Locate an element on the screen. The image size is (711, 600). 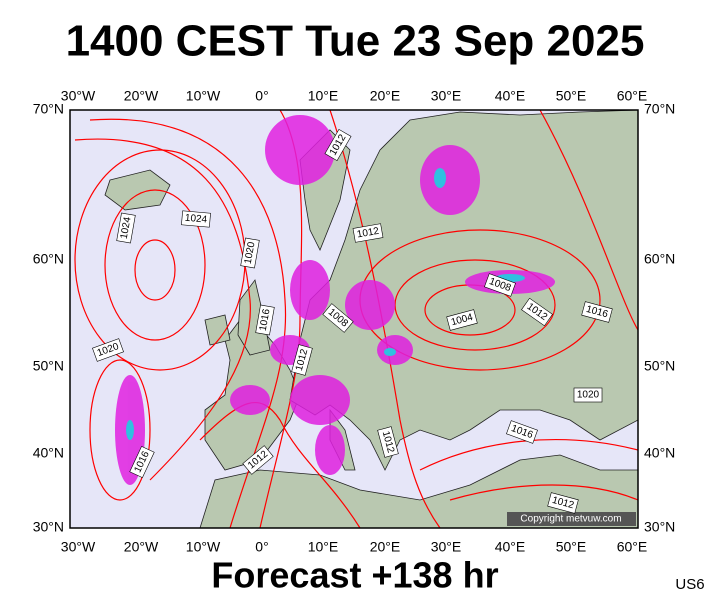
isobar-label-text: 1012 is located at coordinates (368, 233).